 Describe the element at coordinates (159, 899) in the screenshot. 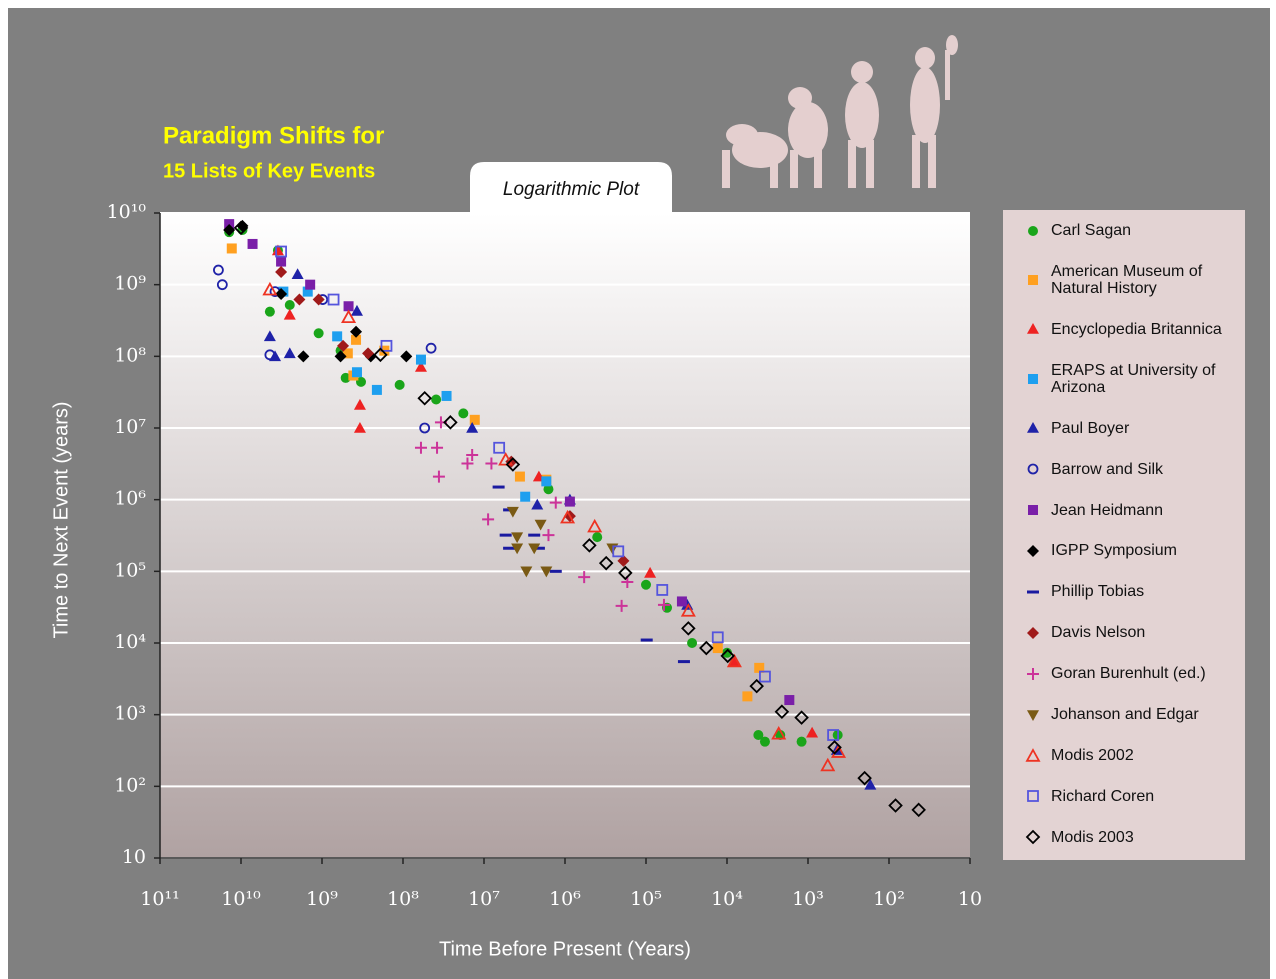

I see `x-tick-label: 10¹¹` at that location.